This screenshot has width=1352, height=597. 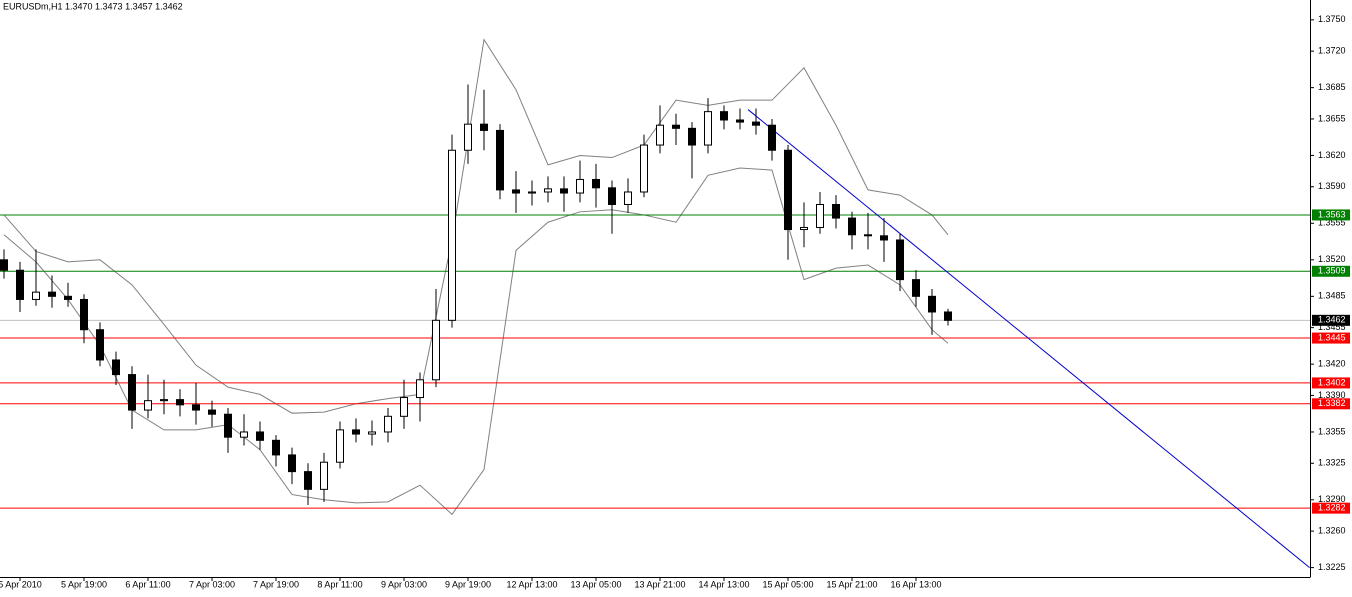 I want to click on x-tick-label: 13 Apr 05:00, so click(x=595, y=584).